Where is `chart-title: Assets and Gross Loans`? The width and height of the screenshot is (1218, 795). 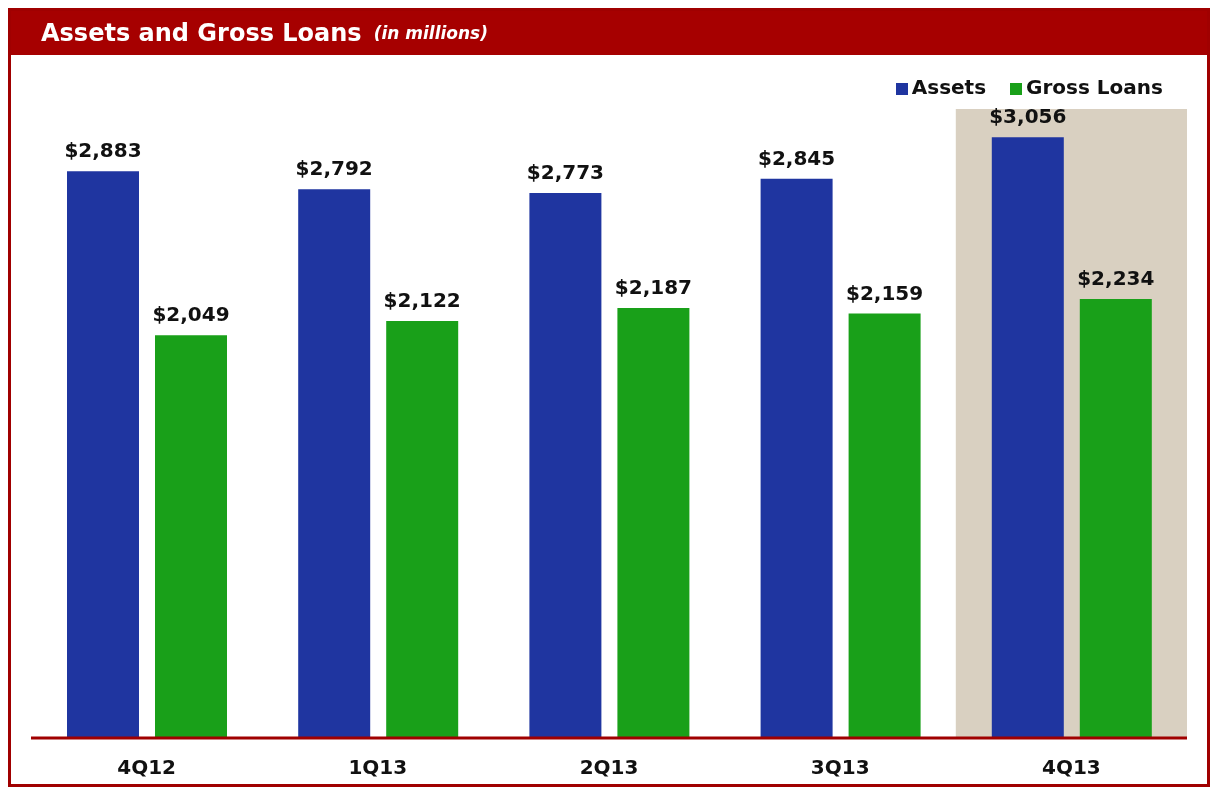 chart-title: Assets and Gross Loans is located at coordinates (201, 33).